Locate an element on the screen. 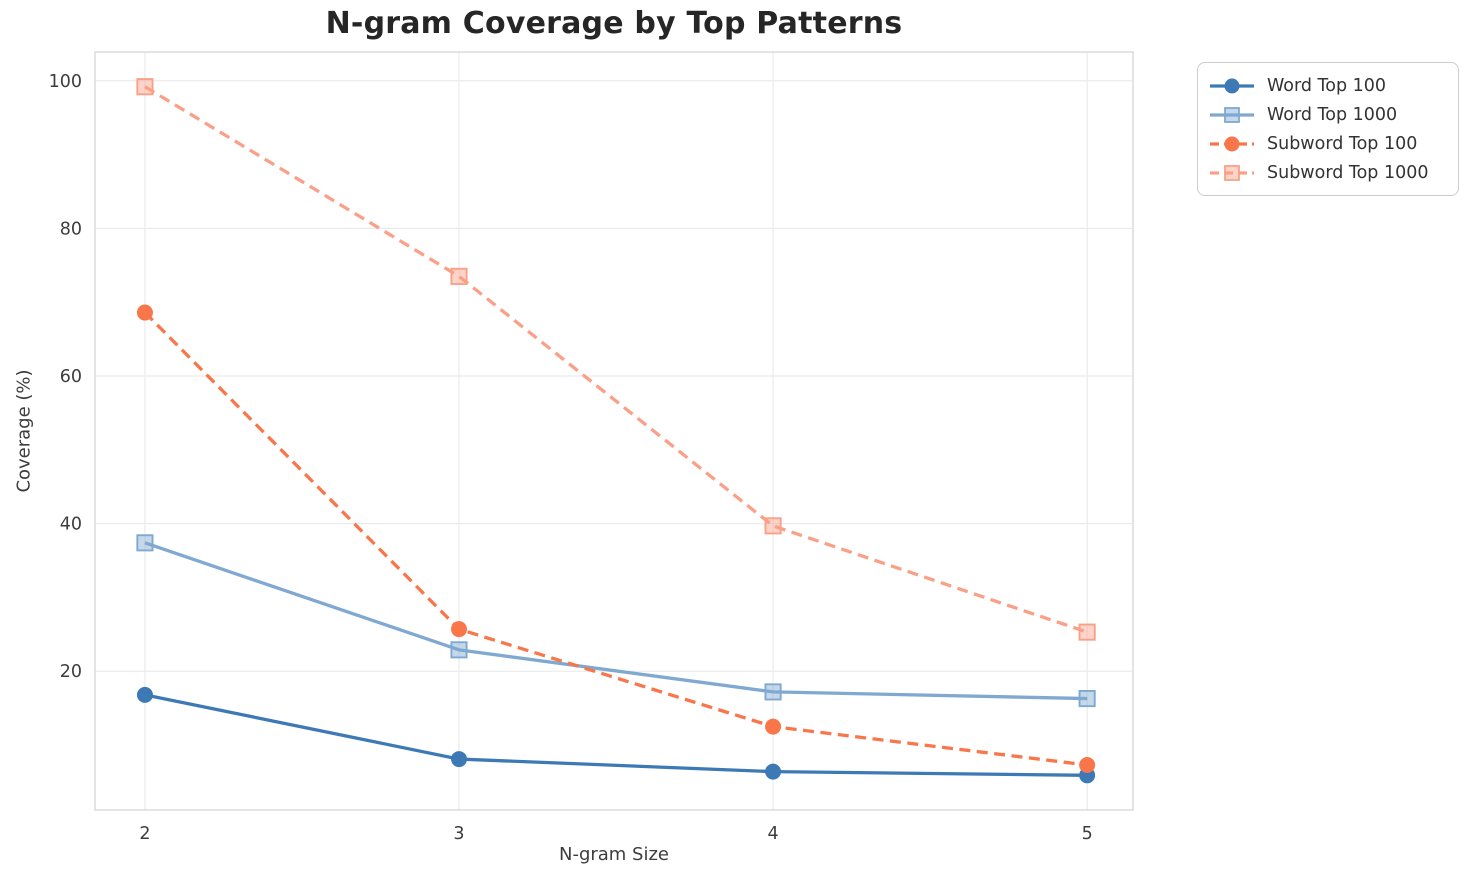 The width and height of the screenshot is (1478, 885). x-tick-label: 5 is located at coordinates (1087, 834).